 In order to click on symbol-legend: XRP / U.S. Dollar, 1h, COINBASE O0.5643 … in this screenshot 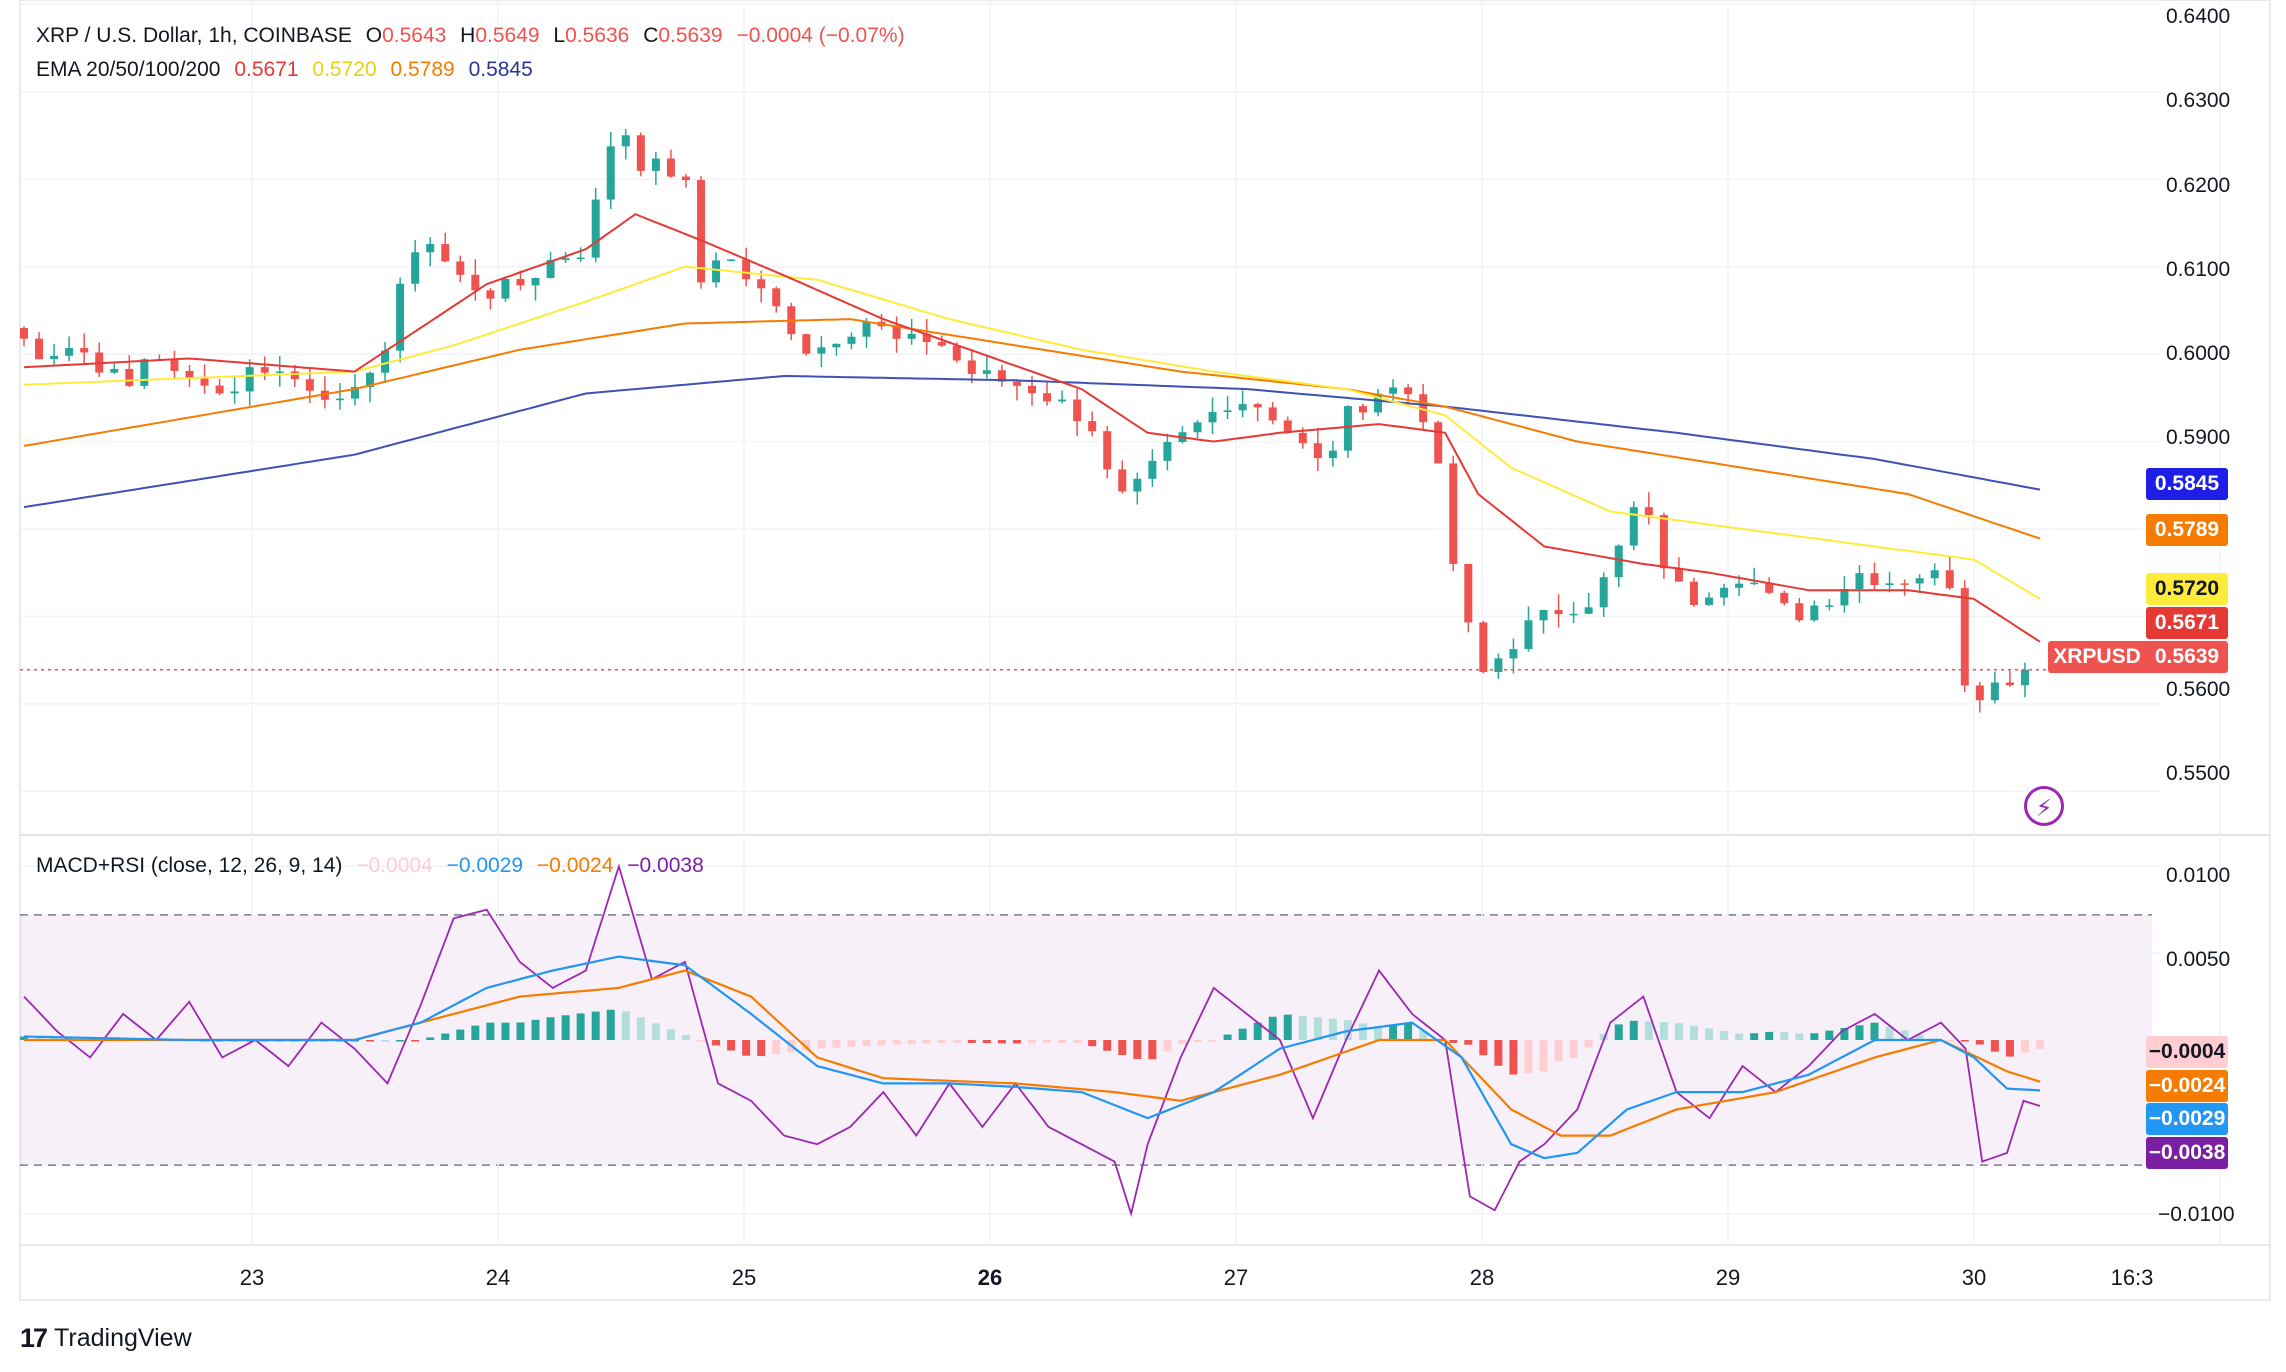, I will do `click(474, 36)`.